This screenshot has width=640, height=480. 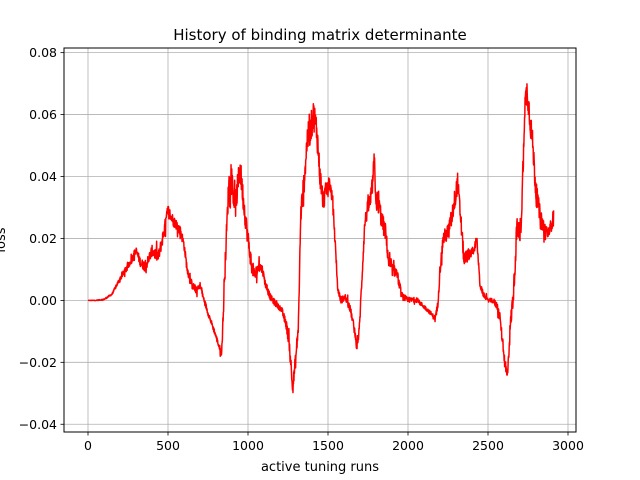 What do you see at coordinates (88, 445) in the screenshot?
I see `x-tick-label: 0` at bounding box center [88, 445].